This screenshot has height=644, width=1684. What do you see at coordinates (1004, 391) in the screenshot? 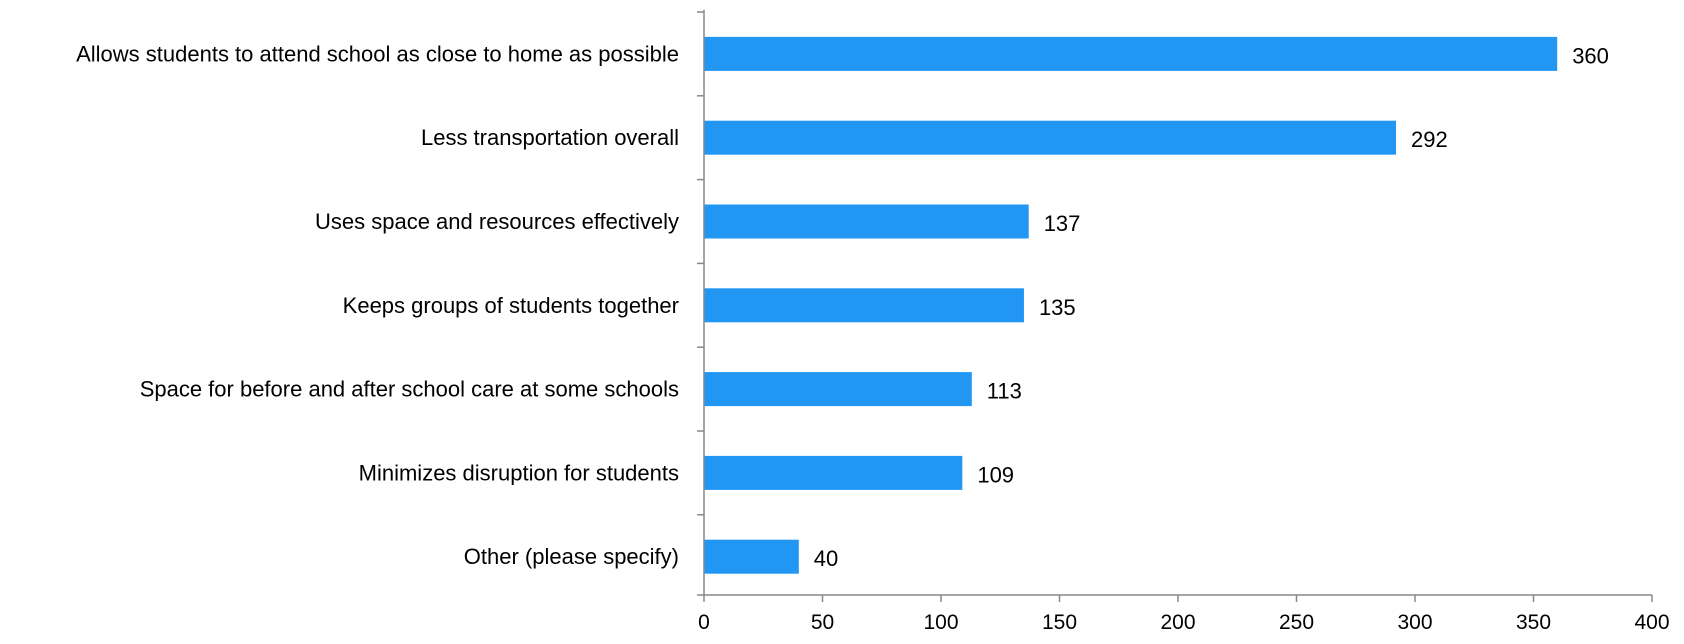
I see `data-label: 113` at bounding box center [1004, 391].